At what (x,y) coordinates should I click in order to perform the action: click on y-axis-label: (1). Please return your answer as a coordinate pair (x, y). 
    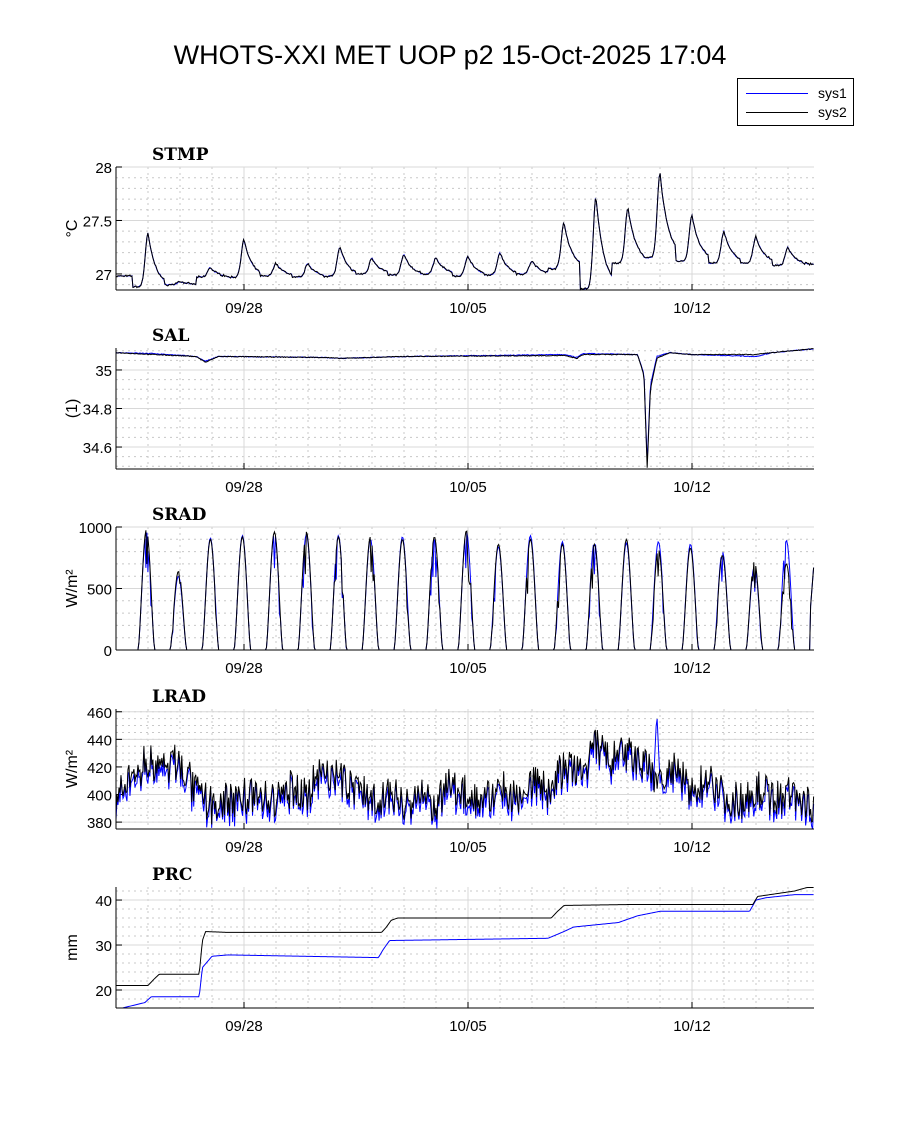
    Looking at the image, I should click on (72, 409).